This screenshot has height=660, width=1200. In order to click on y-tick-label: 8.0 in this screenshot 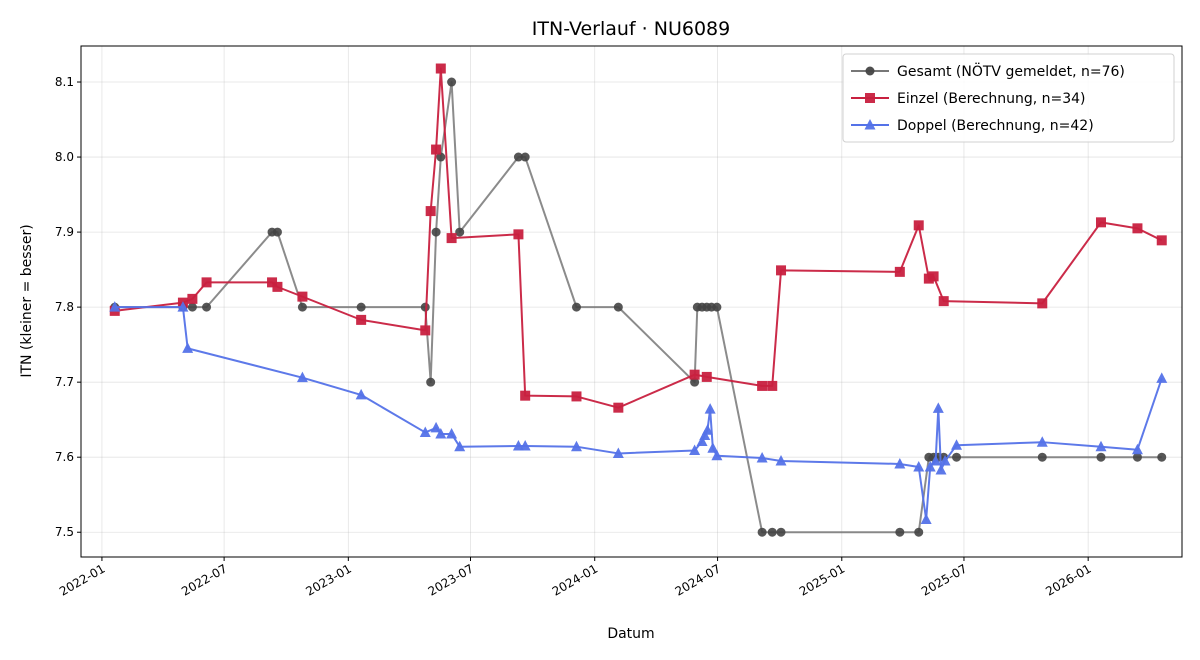, I will do `click(64, 157)`.